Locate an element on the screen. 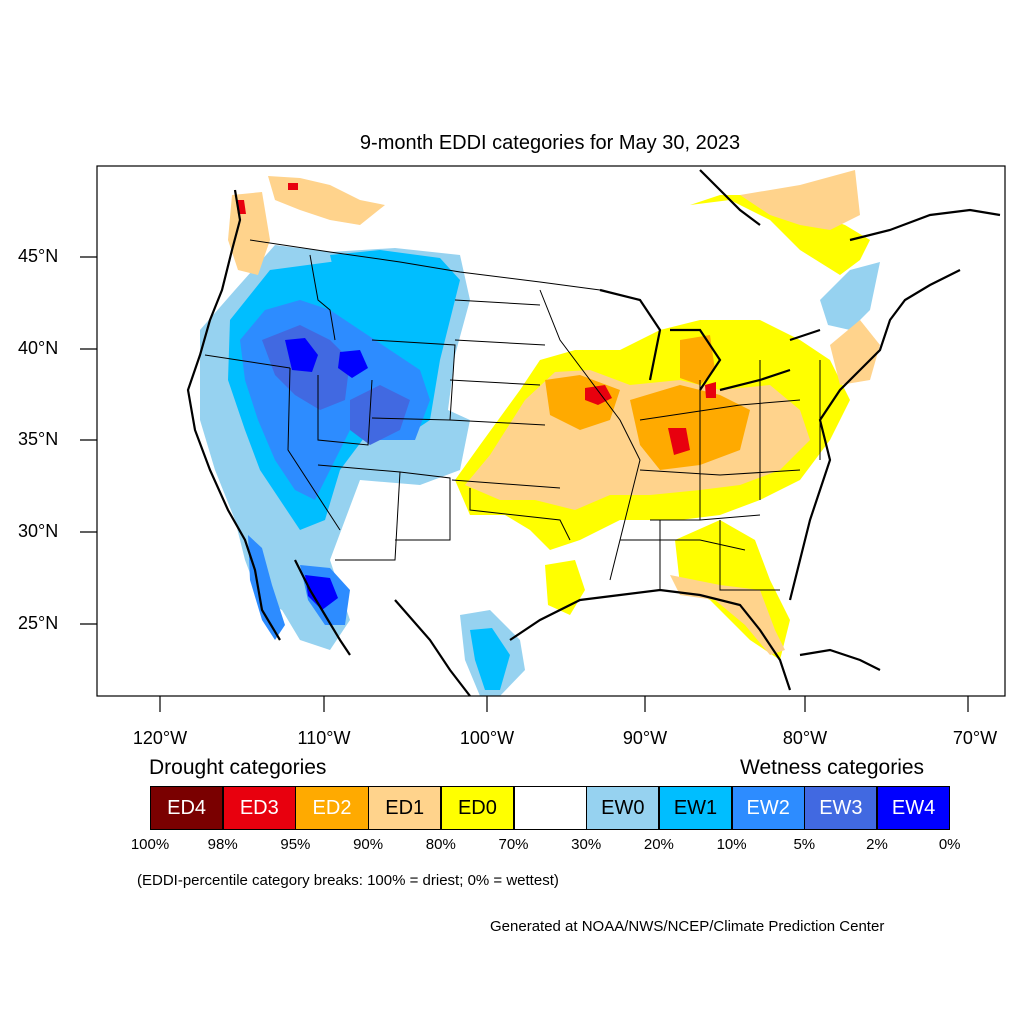 The height and width of the screenshot is (1024, 1024). legend-break-label: 95% is located at coordinates (295, 844).